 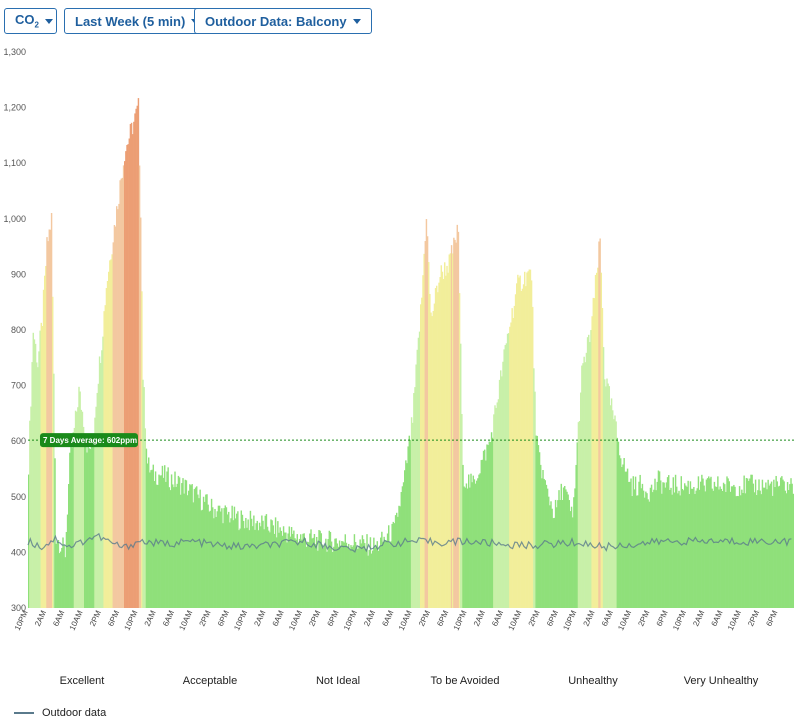 I want to click on period-dropdown: Last Week (5 min), so click(x=137, y=21).